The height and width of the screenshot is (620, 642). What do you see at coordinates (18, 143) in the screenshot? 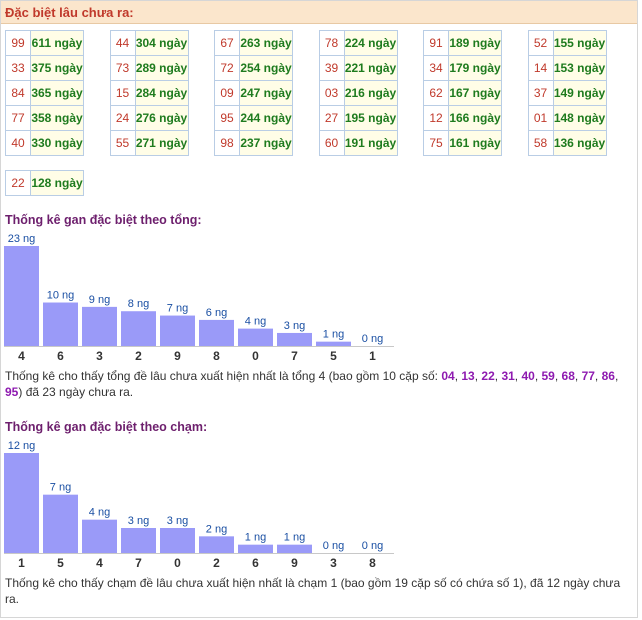
I see `pair-number: 40` at bounding box center [18, 143].